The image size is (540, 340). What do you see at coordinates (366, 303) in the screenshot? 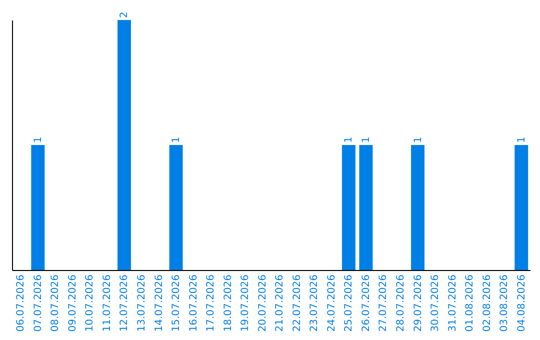
I see `x-tick-label: 26.07.2026` at bounding box center [366, 303].